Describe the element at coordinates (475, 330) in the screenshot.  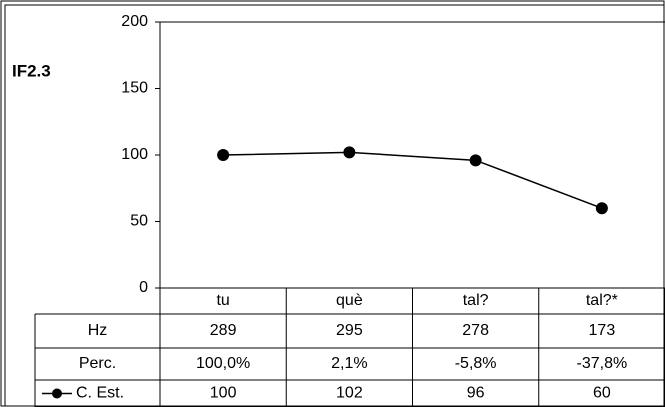
I see `table-cell: 278` at that location.